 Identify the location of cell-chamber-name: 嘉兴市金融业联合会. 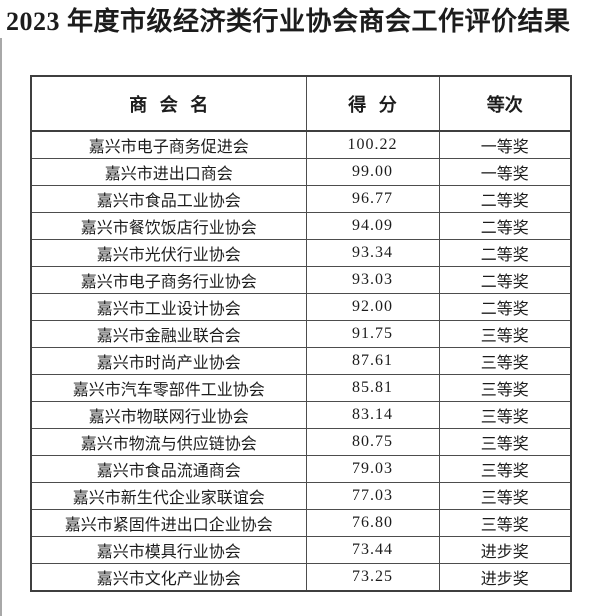
(168, 334).